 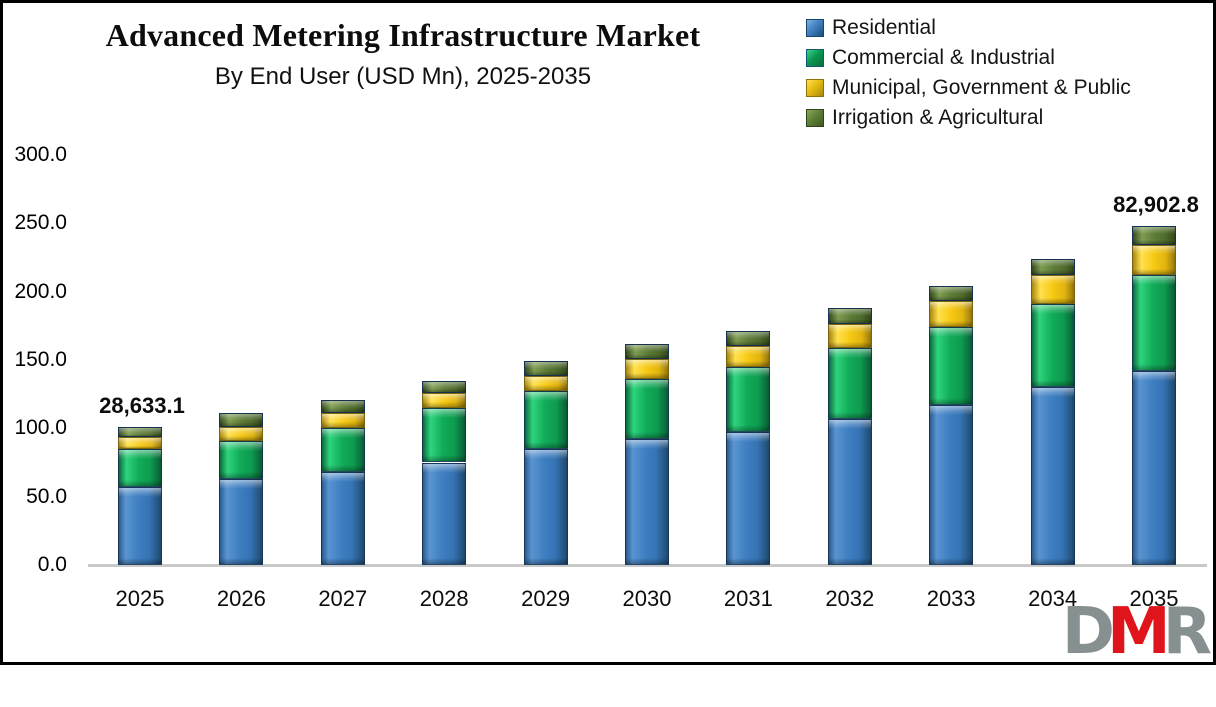 What do you see at coordinates (748, 598) in the screenshot?
I see `x-tick-label: 2031` at bounding box center [748, 598].